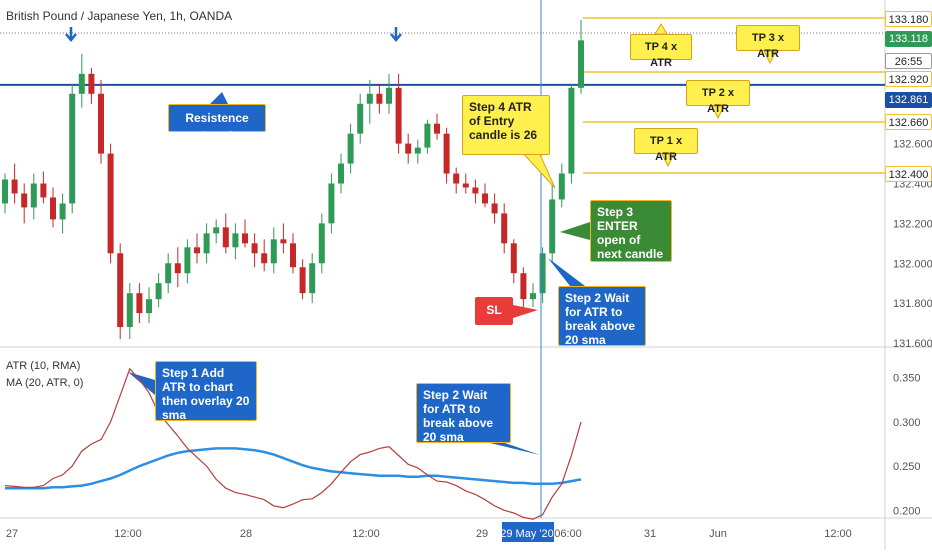  I want to click on price-tag-current: 133.118, so click(908, 39).